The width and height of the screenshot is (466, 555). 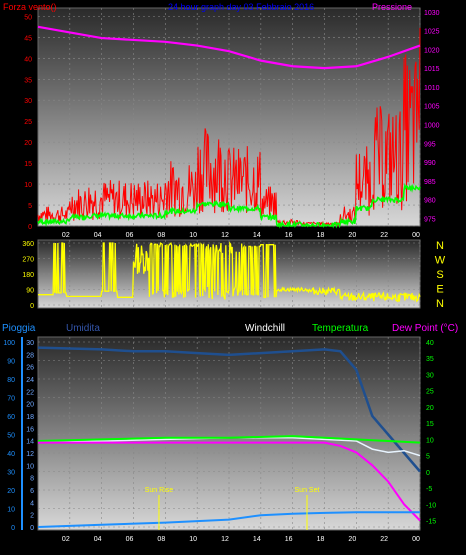 I want to click on x-tick-label: 00, so click(x=416, y=539).